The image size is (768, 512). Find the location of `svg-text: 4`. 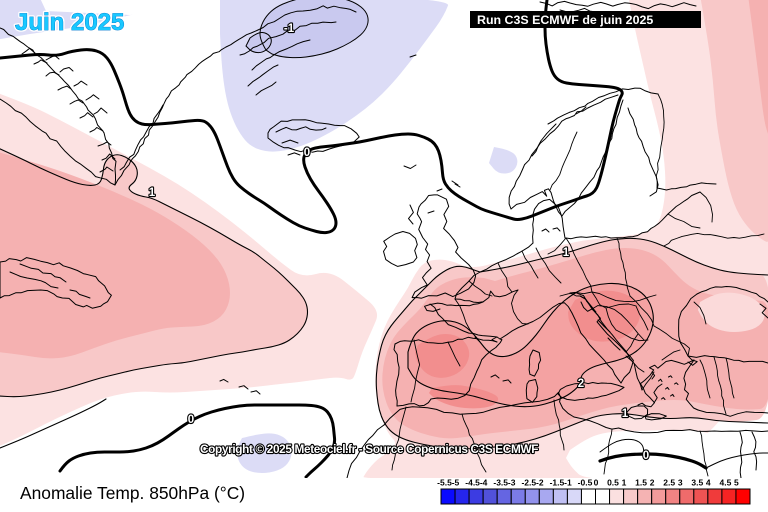

svg-text: 4 is located at coordinates (708, 483).